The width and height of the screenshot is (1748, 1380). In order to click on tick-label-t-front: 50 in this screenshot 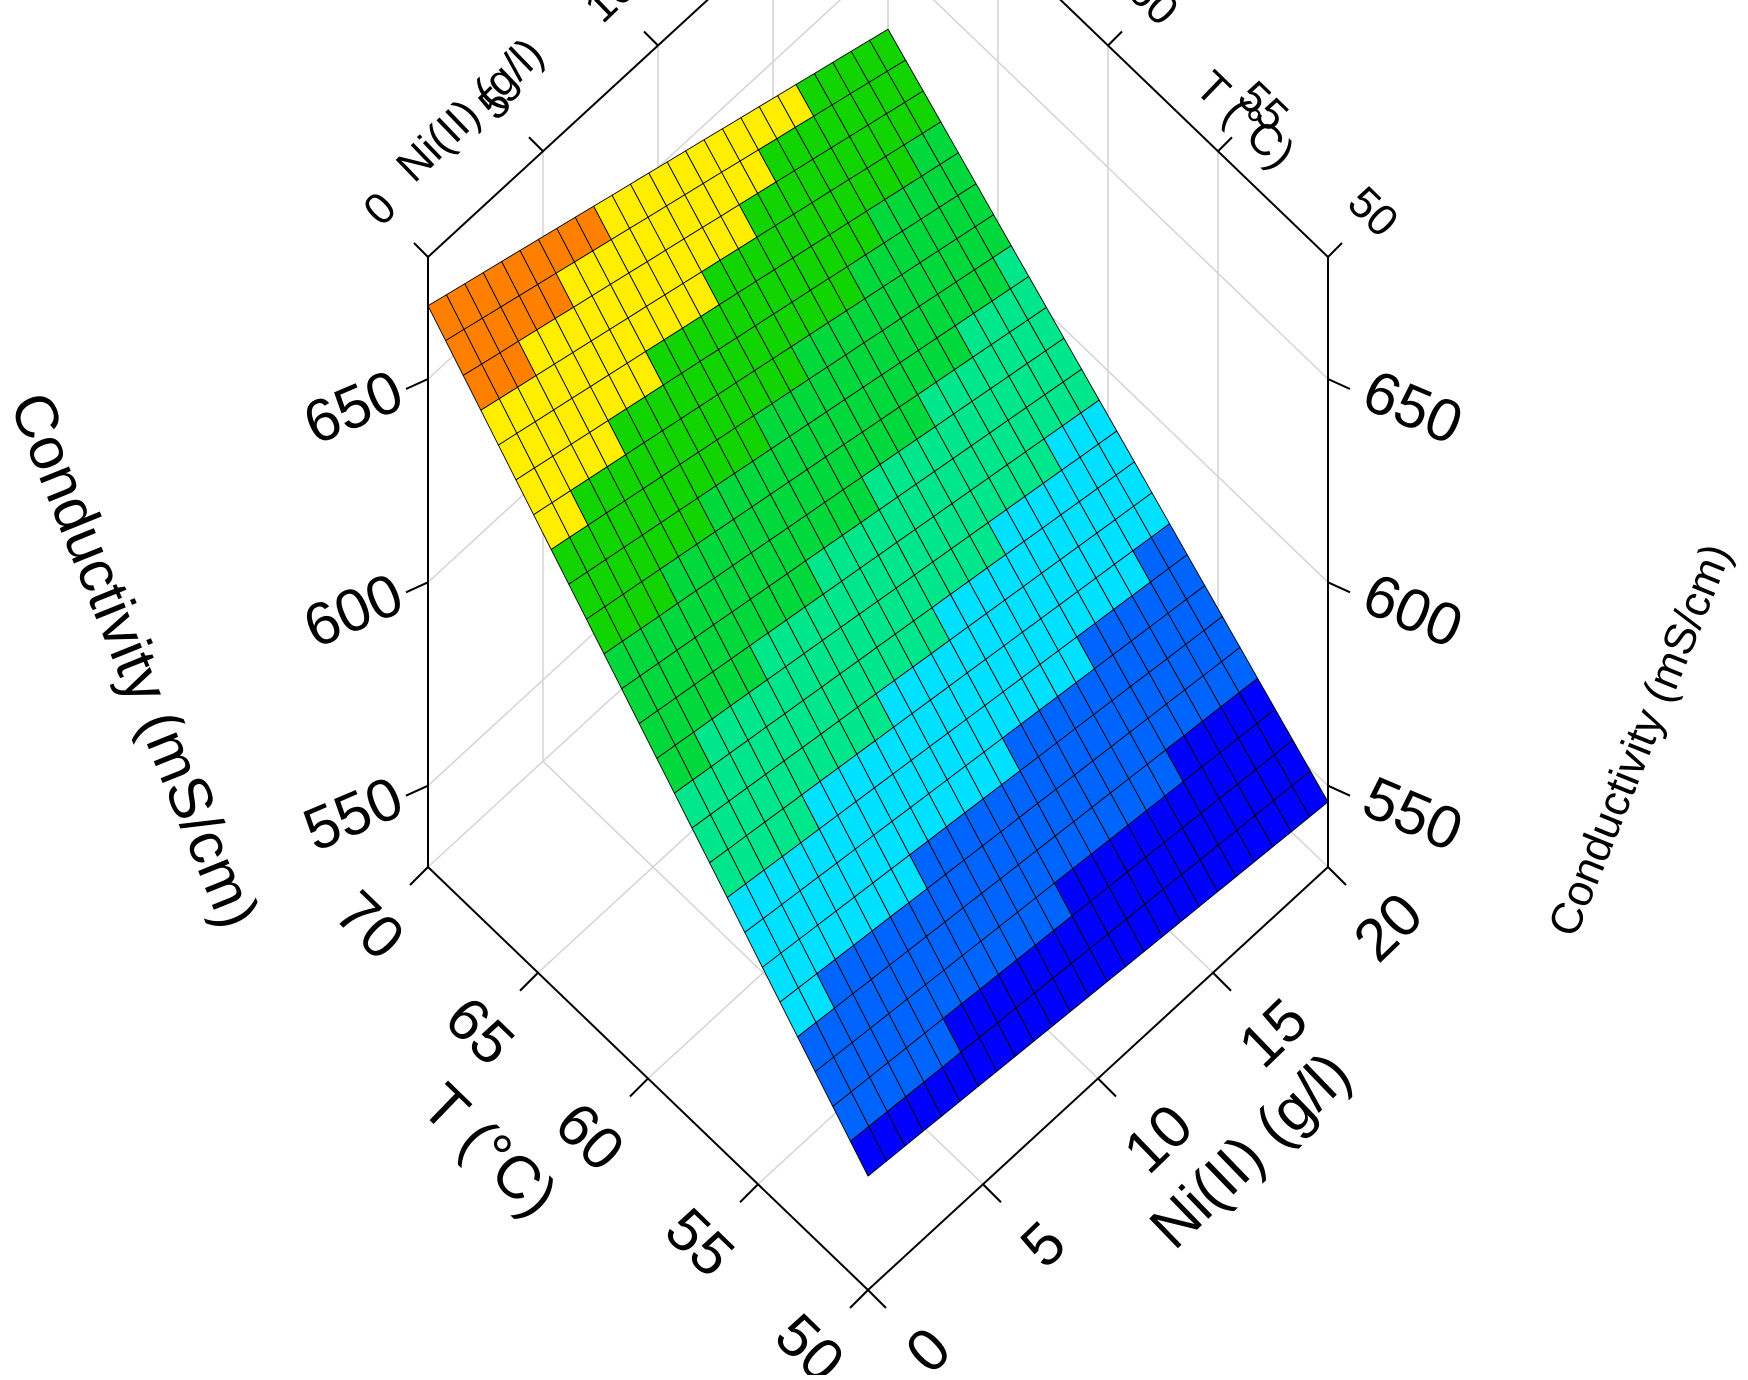, I will do `click(810, 1338)`.